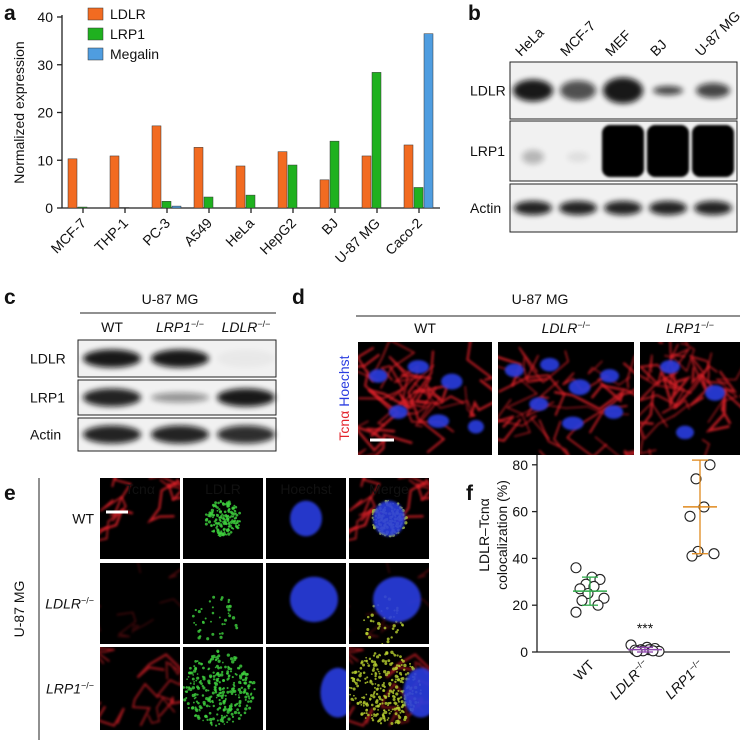  Describe the element at coordinates (246, 327) in the screenshot. I see `lane-label: LDLR−/−` at that location.